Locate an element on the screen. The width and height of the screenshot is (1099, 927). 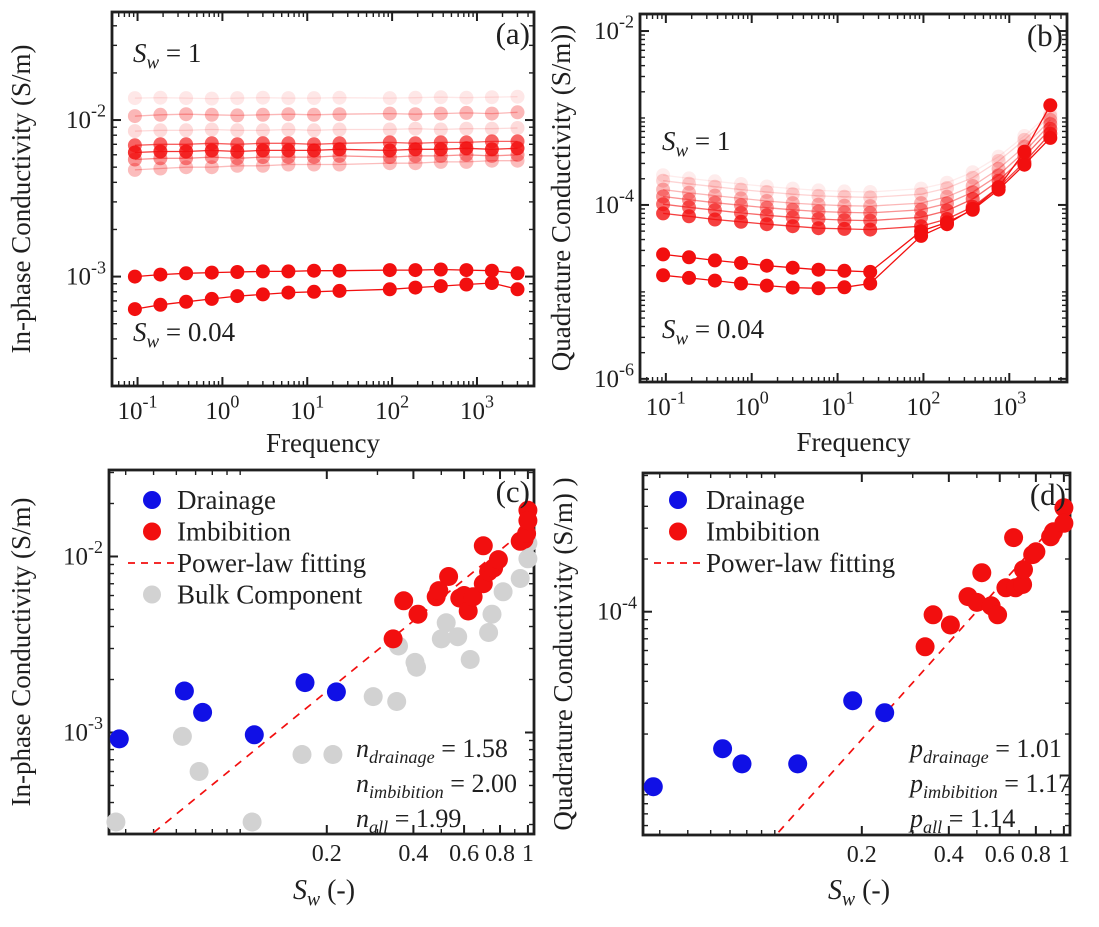
legend-item-imbibition: Imbibition is located at coordinates (217, 532).